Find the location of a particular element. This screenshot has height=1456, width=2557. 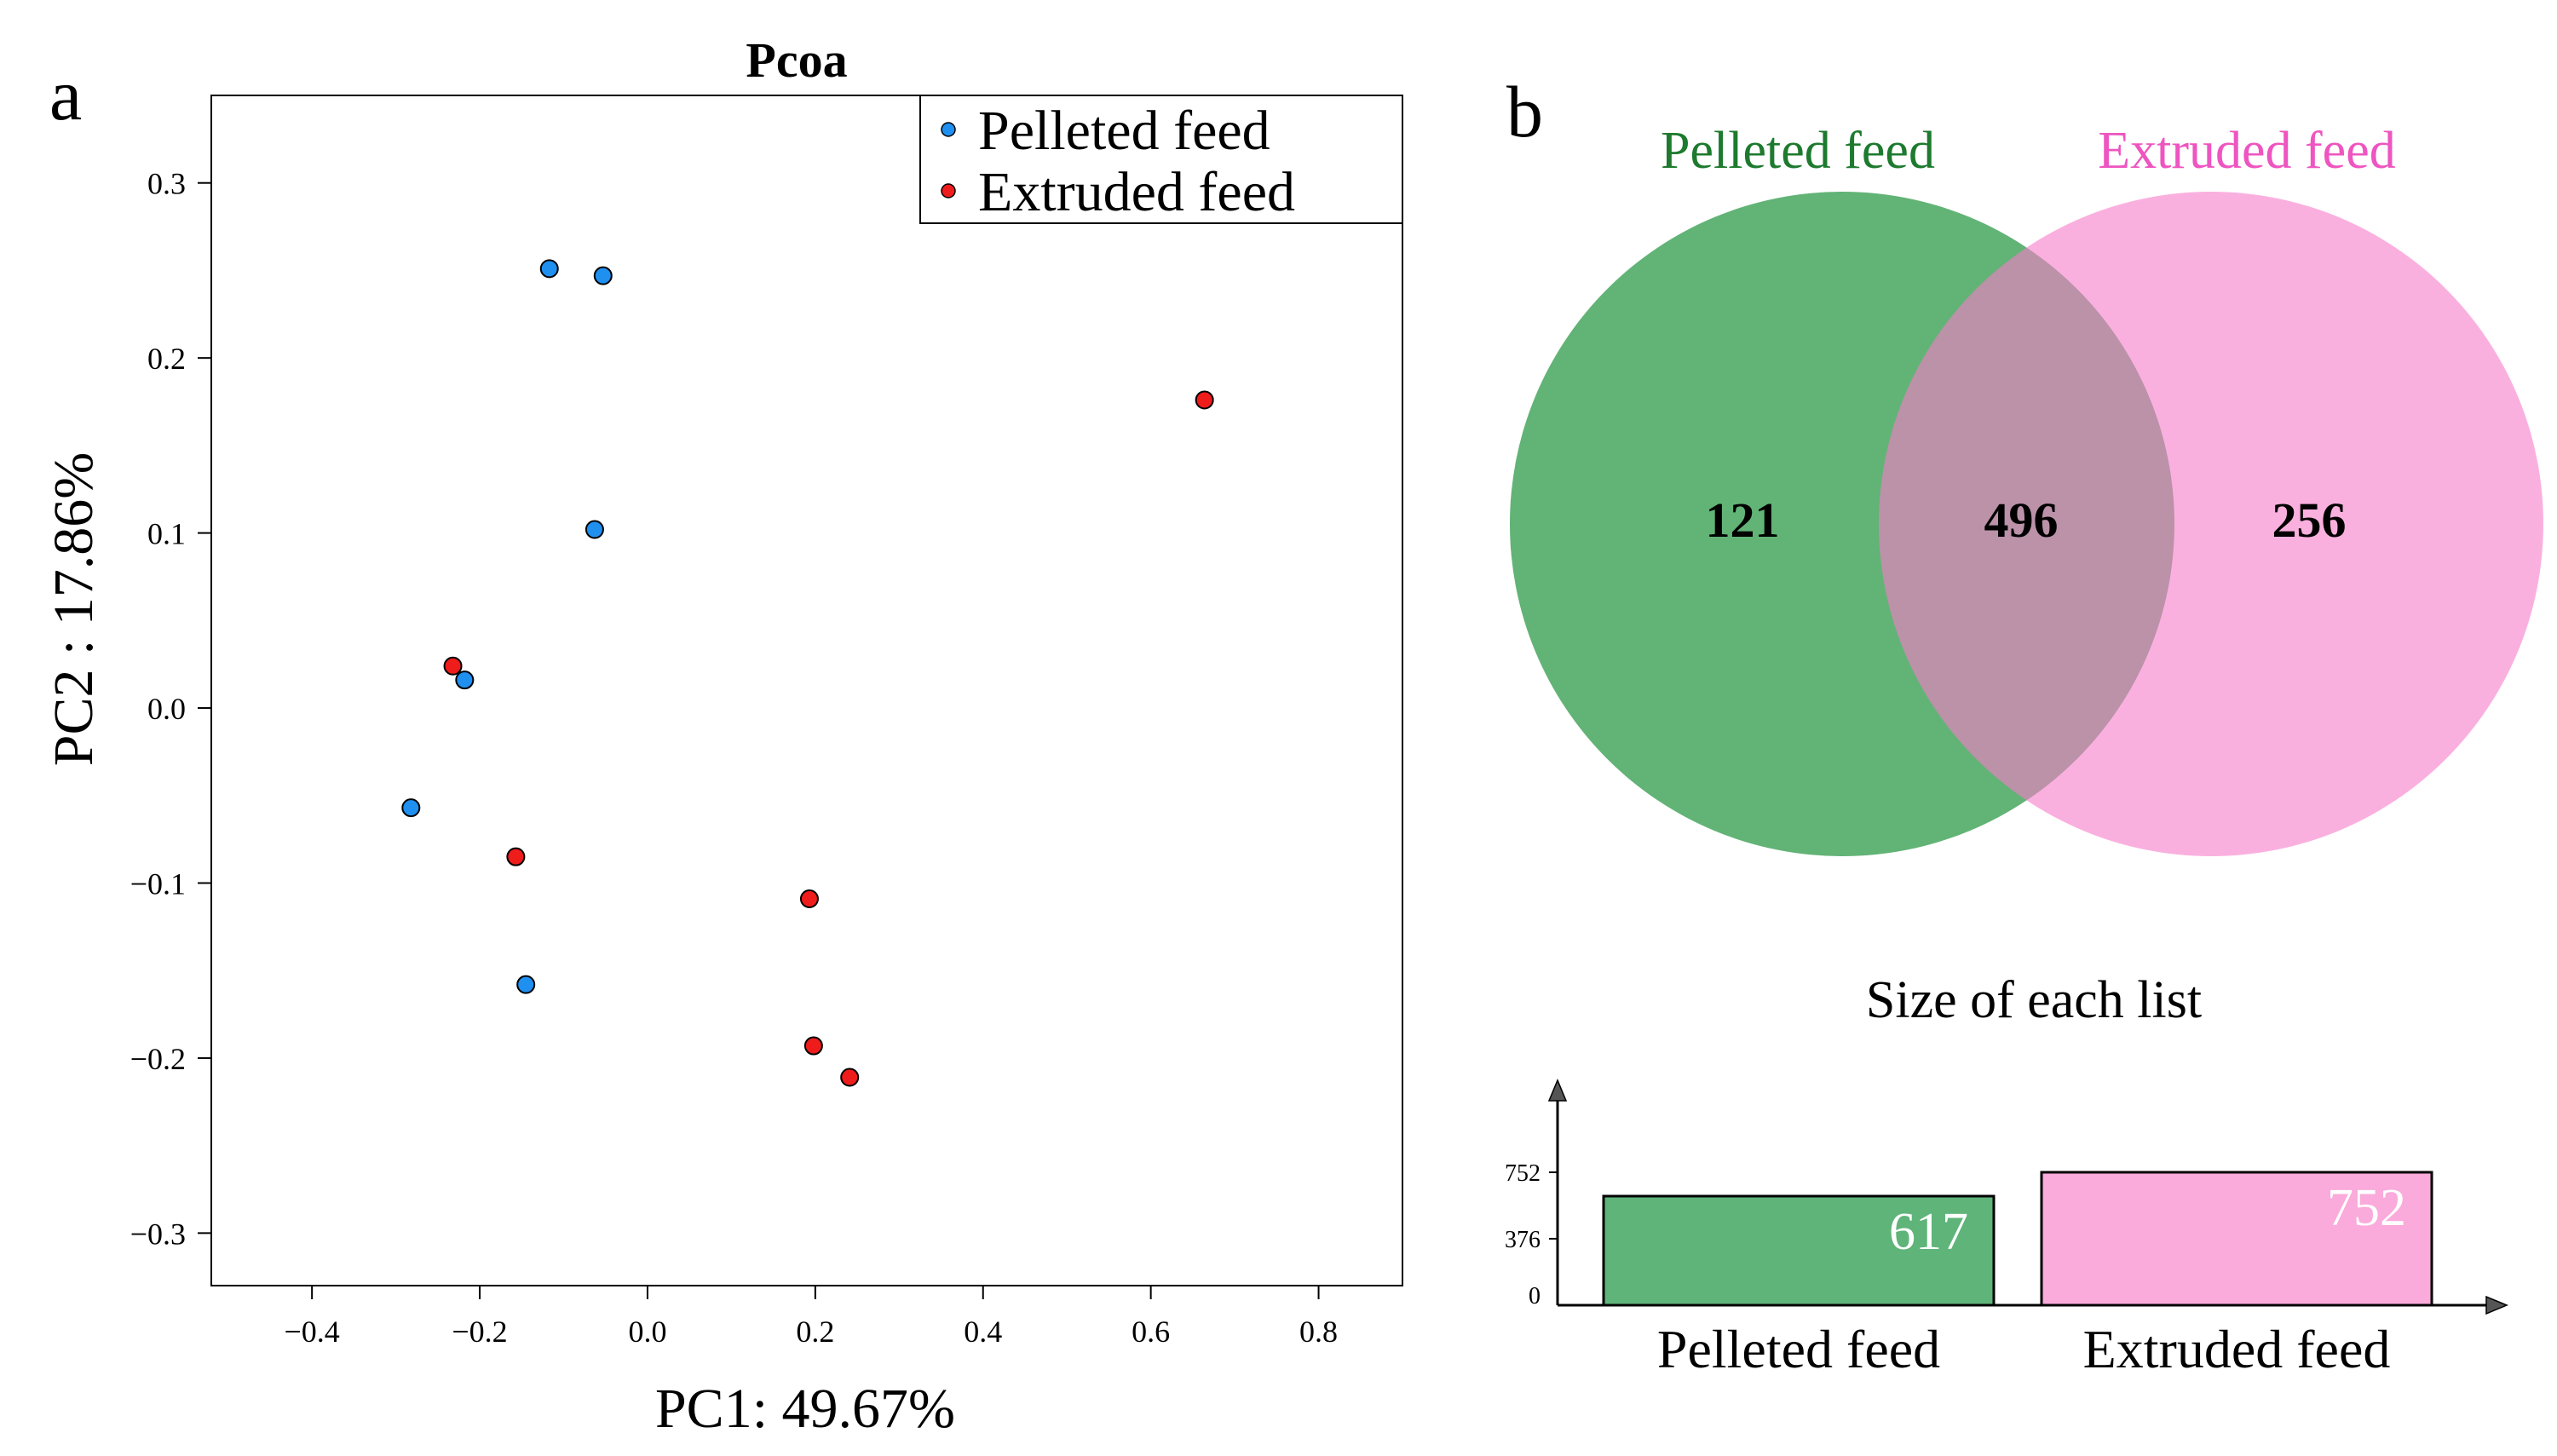

bar-y-ticks: 0 376 752 is located at coordinates (1532, 1234).